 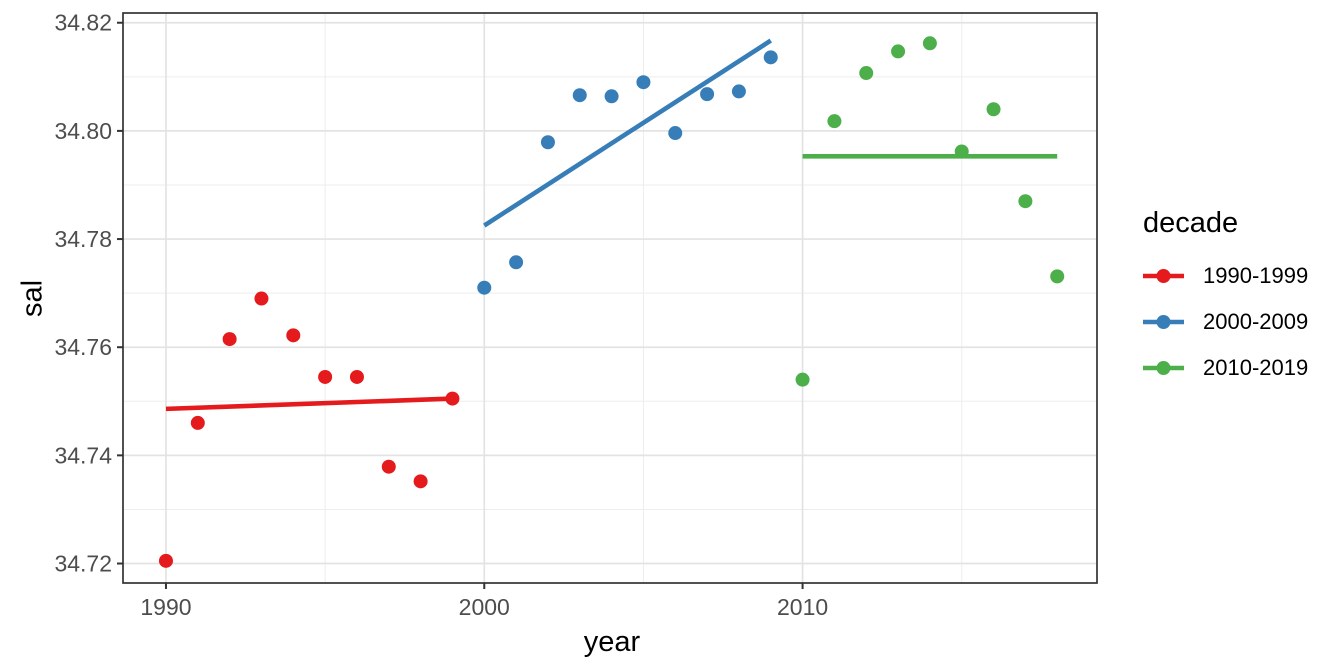 What do you see at coordinates (83, 347) in the screenshot?
I see `y-tick-label: 34.76` at bounding box center [83, 347].